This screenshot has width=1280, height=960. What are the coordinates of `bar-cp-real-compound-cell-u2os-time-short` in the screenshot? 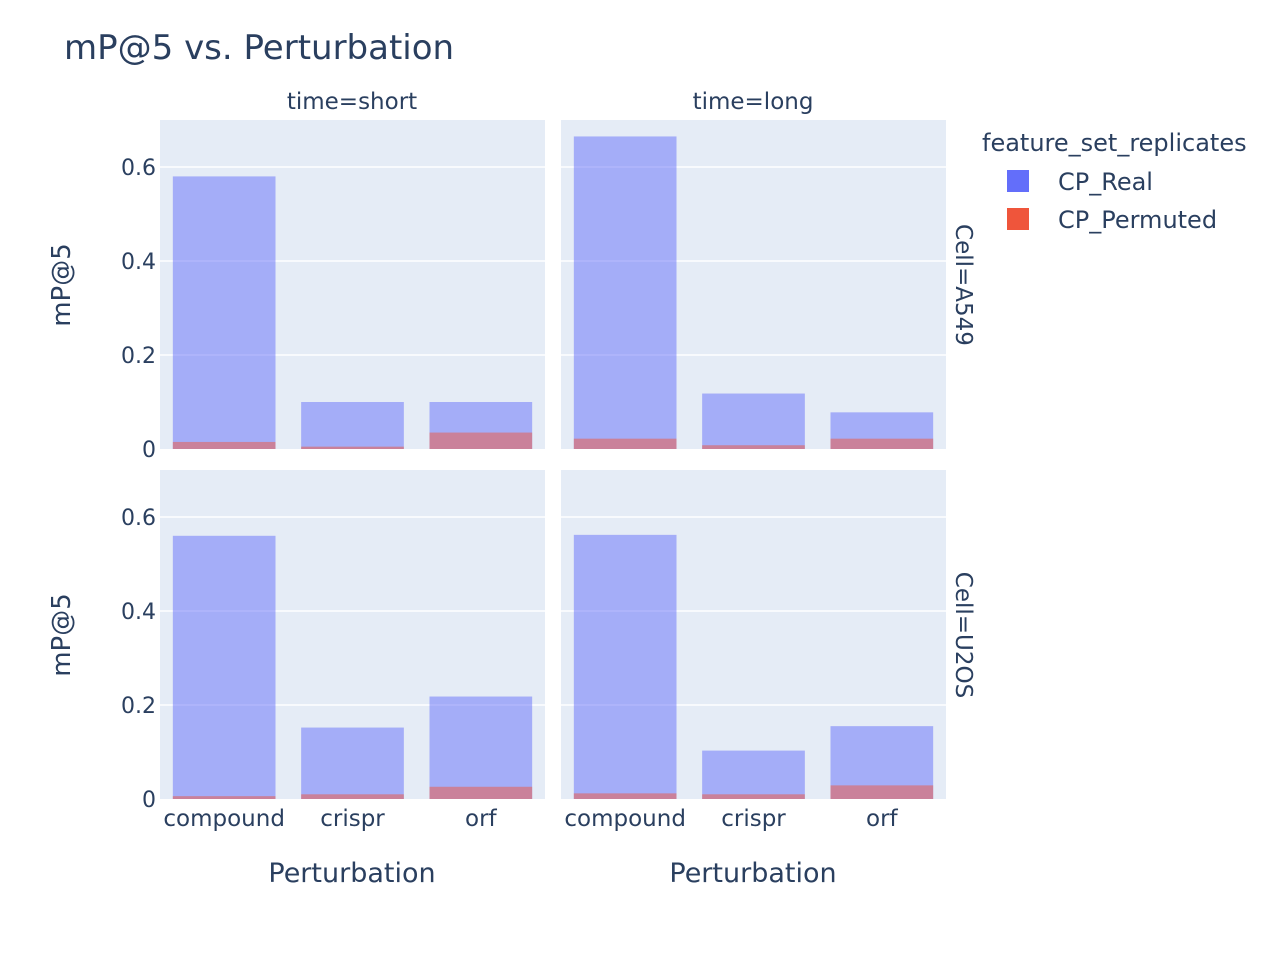 It's located at (224, 667).